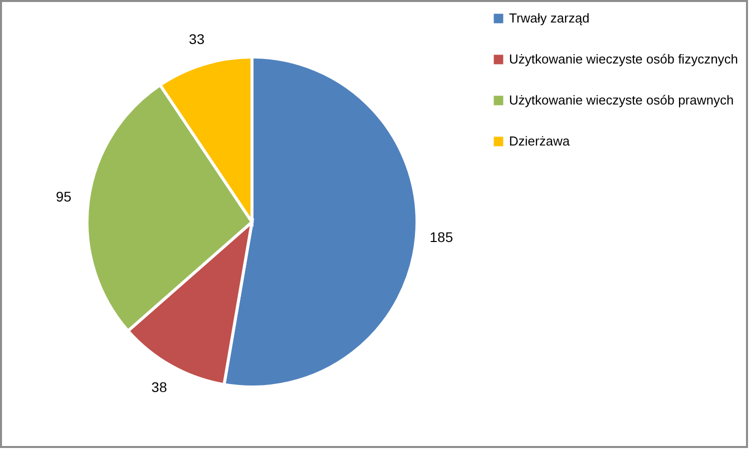  Describe the element at coordinates (196, 39) in the screenshot. I see `data-label: 33` at that location.